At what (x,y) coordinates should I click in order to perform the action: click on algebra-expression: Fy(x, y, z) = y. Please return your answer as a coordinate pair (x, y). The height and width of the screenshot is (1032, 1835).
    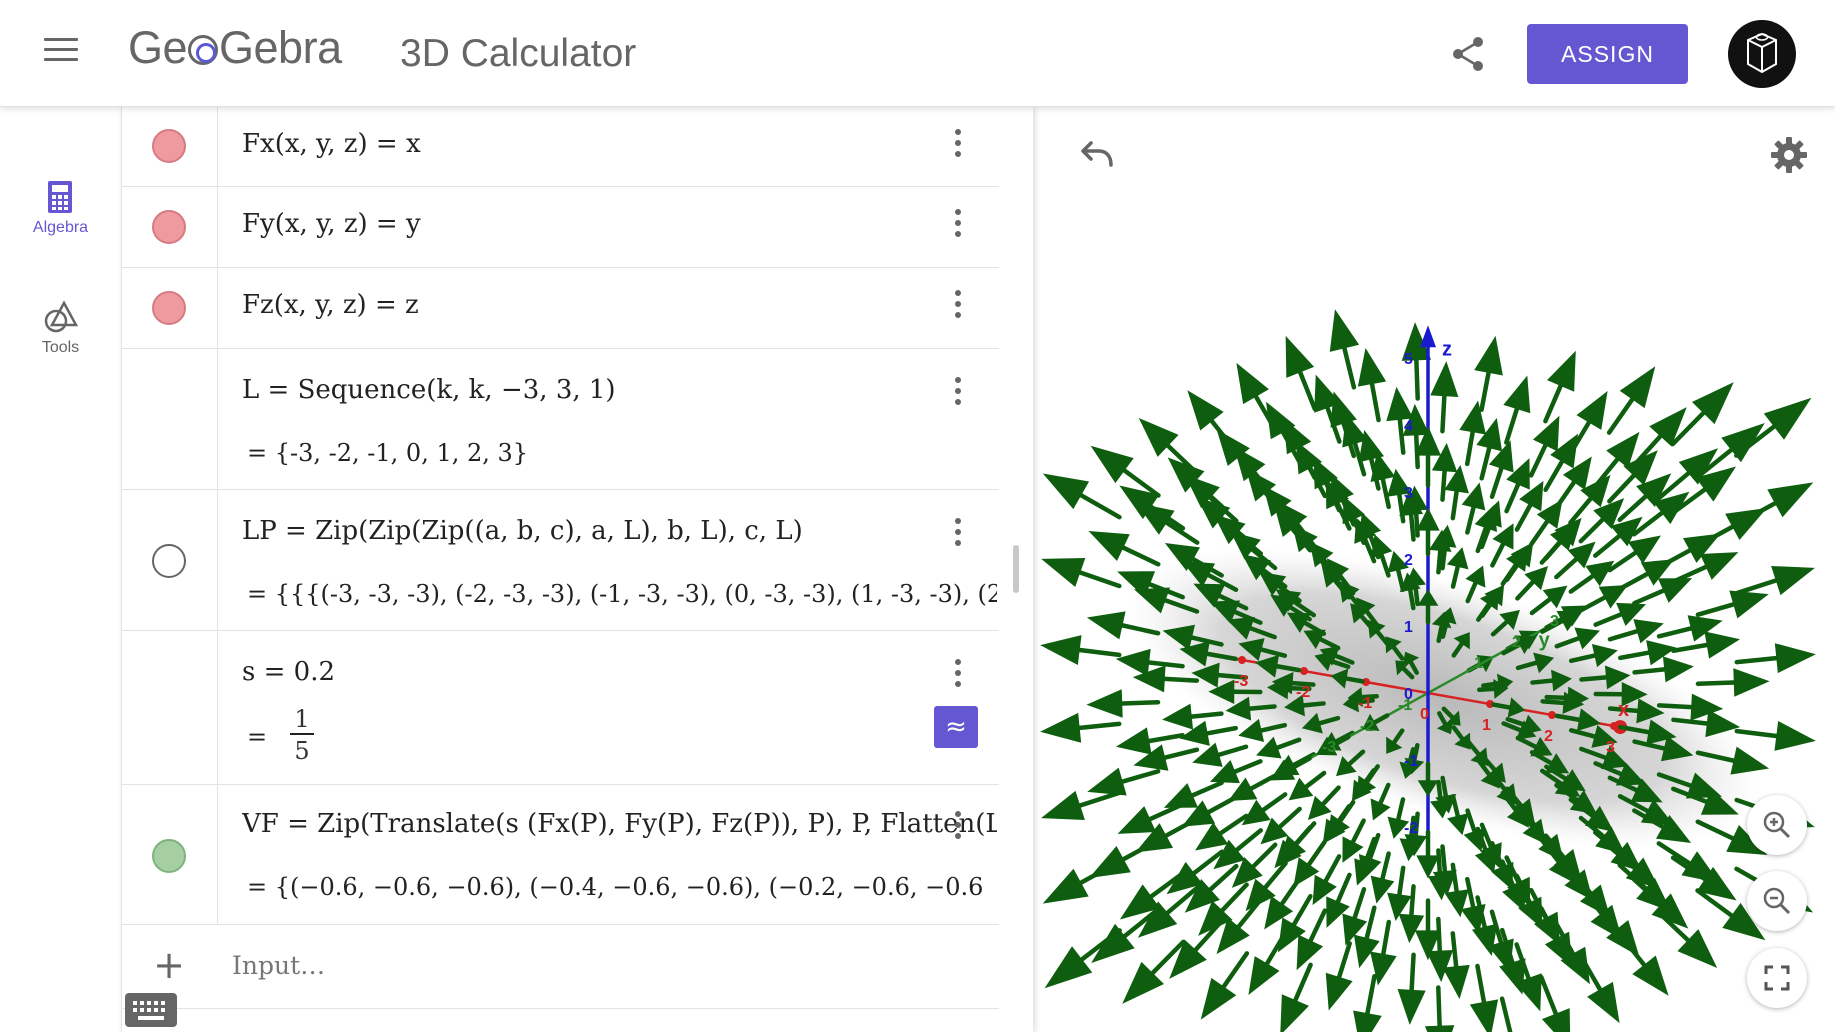
    Looking at the image, I should click on (331, 224).